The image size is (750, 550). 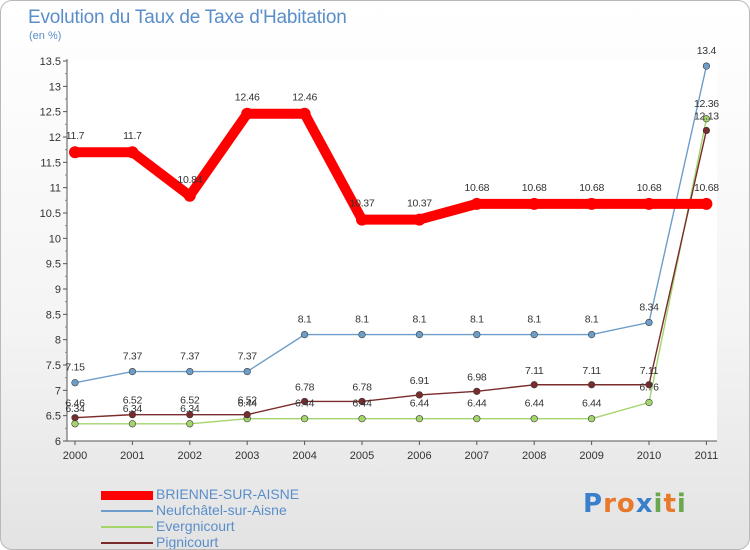 What do you see at coordinates (53, 417) in the screenshot?
I see `y-tick-label: 6.5` at bounding box center [53, 417].